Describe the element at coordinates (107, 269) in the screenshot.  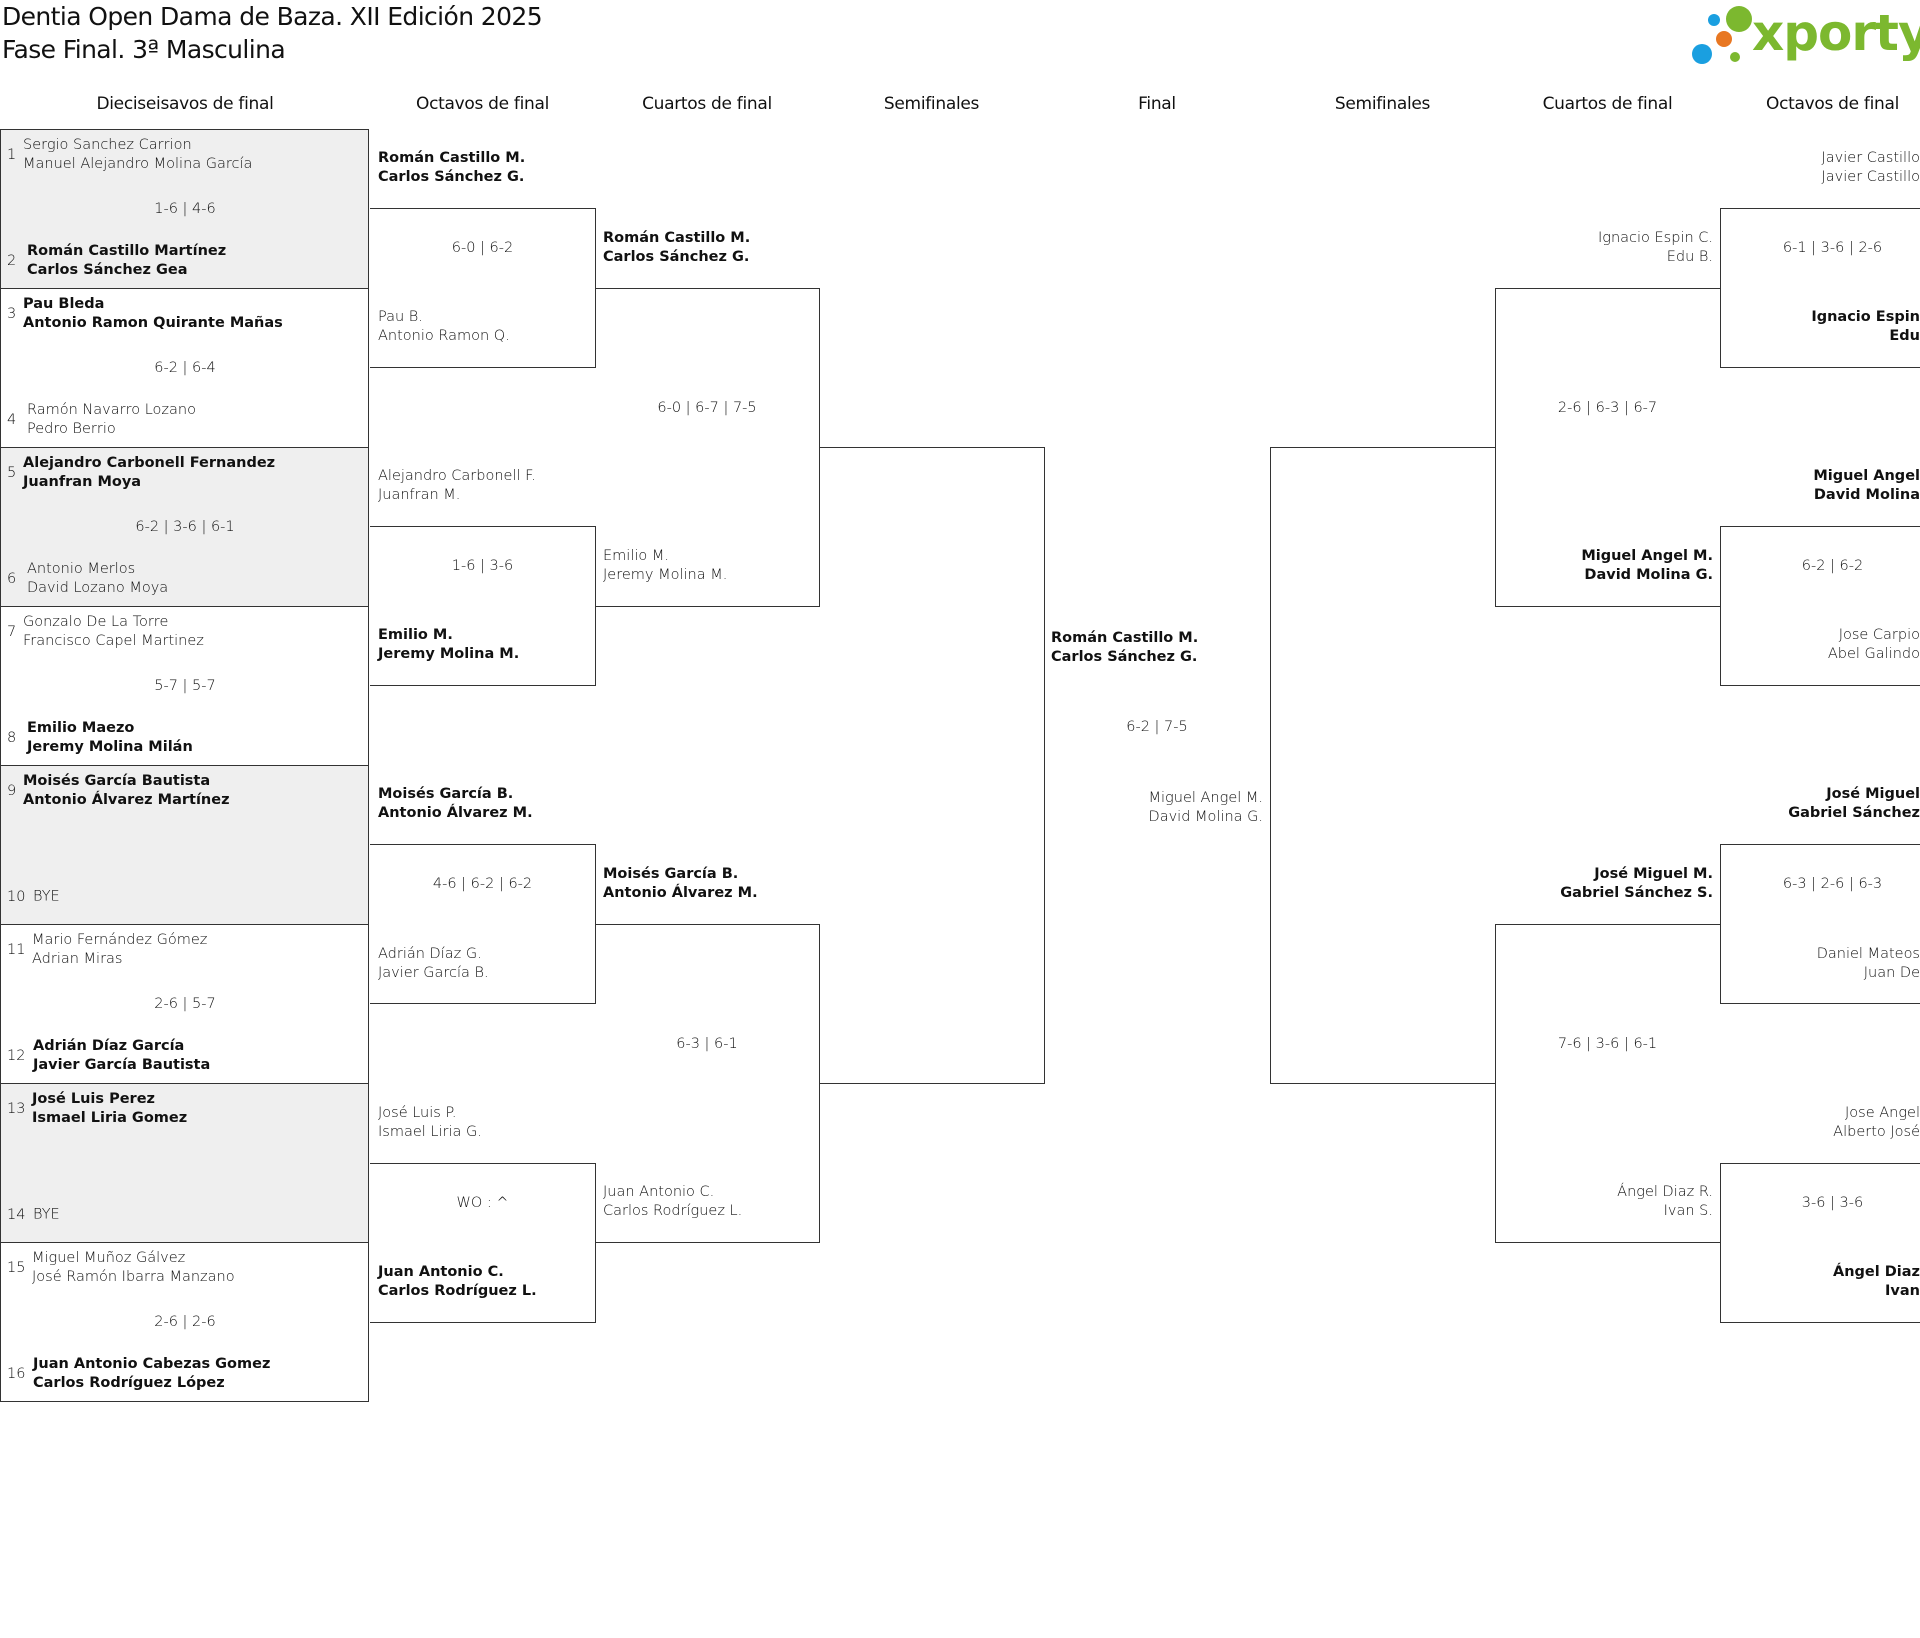
I see `player-name: Carlos Sánchez Gea` at that location.